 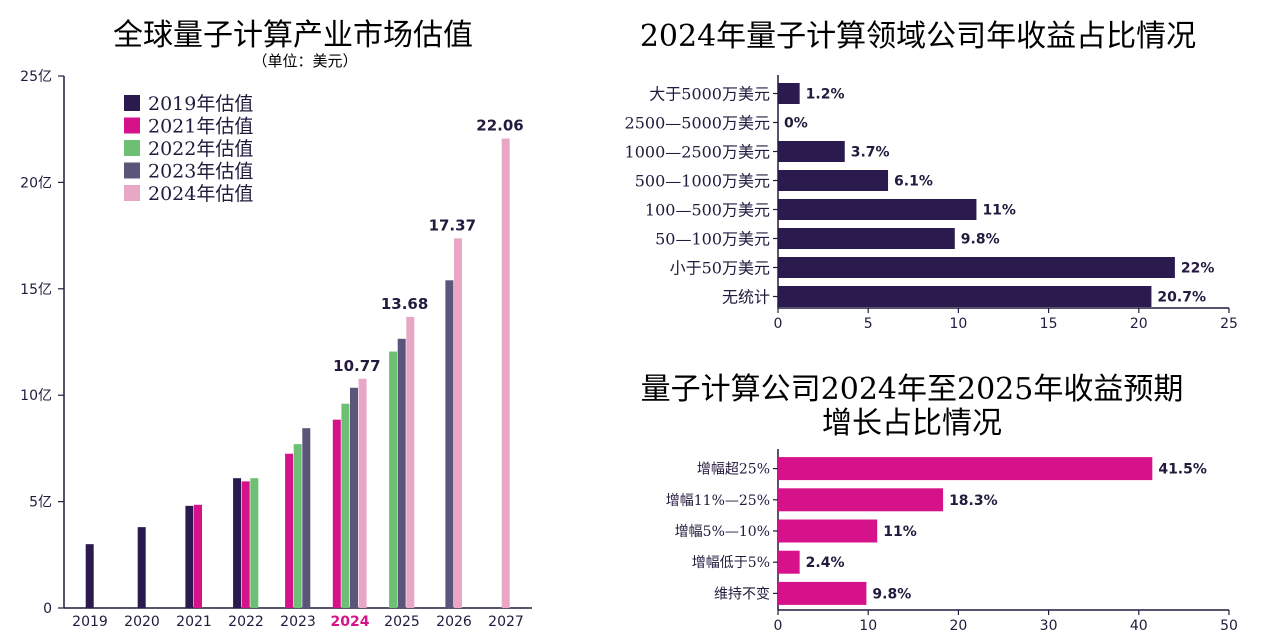 I want to click on left-y-tick-label: 10亿, so click(x=36, y=396).